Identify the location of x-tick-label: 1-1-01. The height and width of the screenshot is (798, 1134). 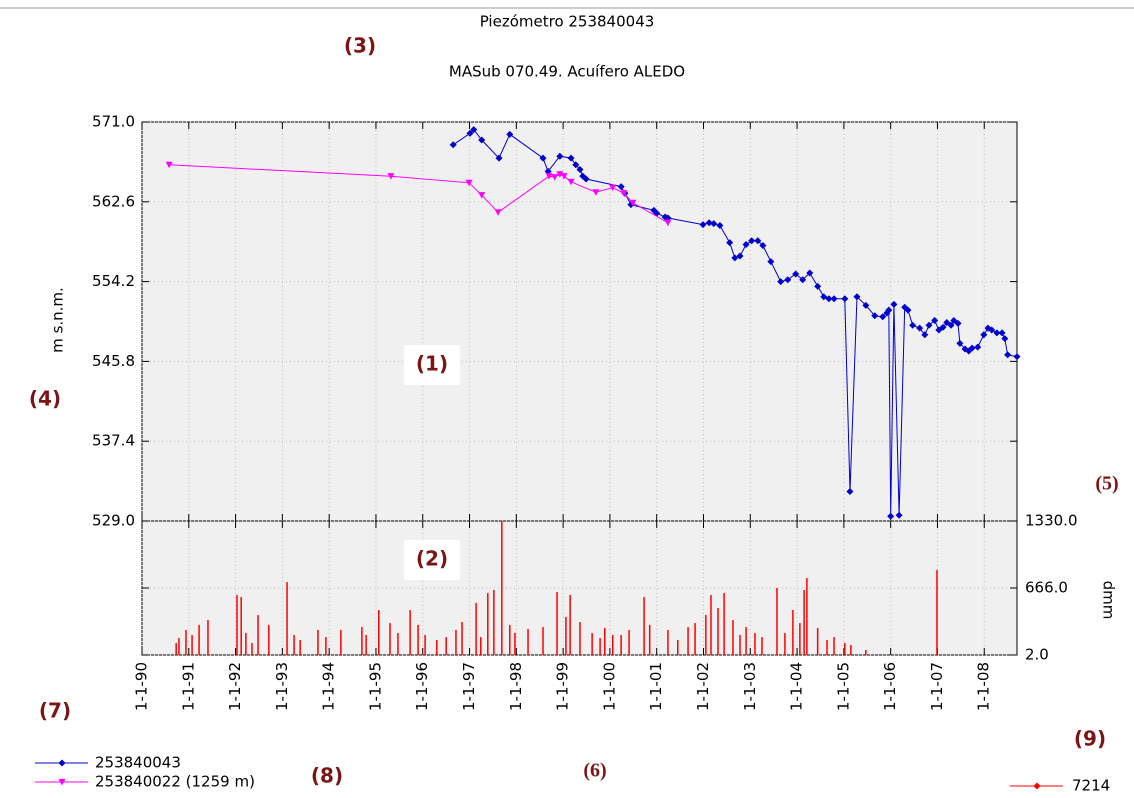
(656, 686).